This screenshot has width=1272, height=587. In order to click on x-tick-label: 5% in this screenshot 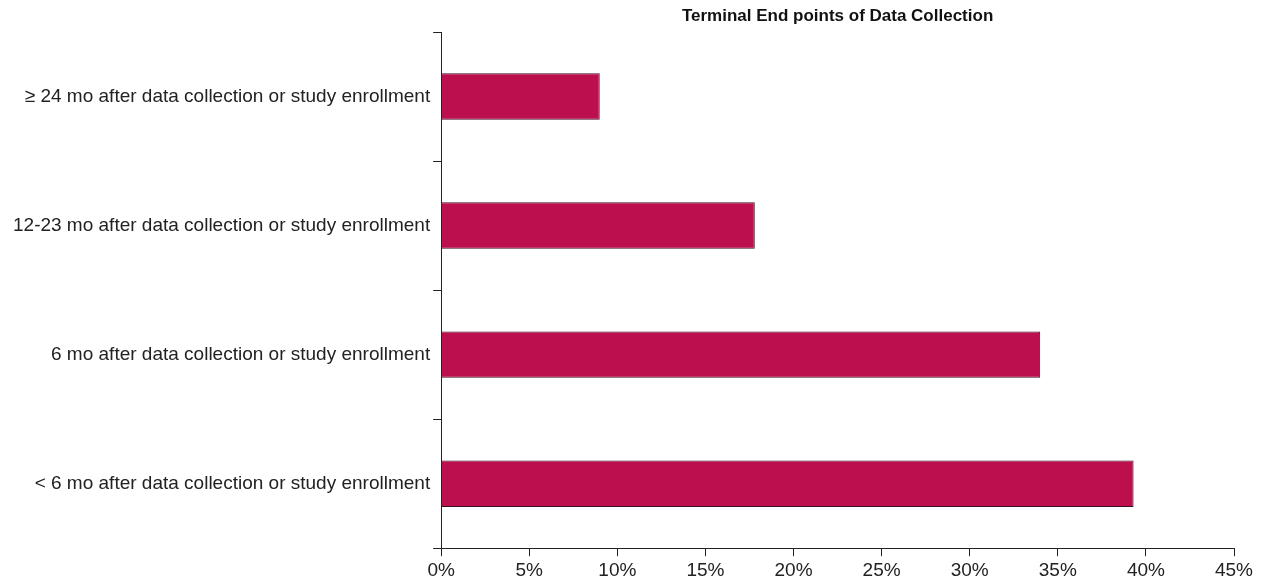, I will do `click(529, 569)`.